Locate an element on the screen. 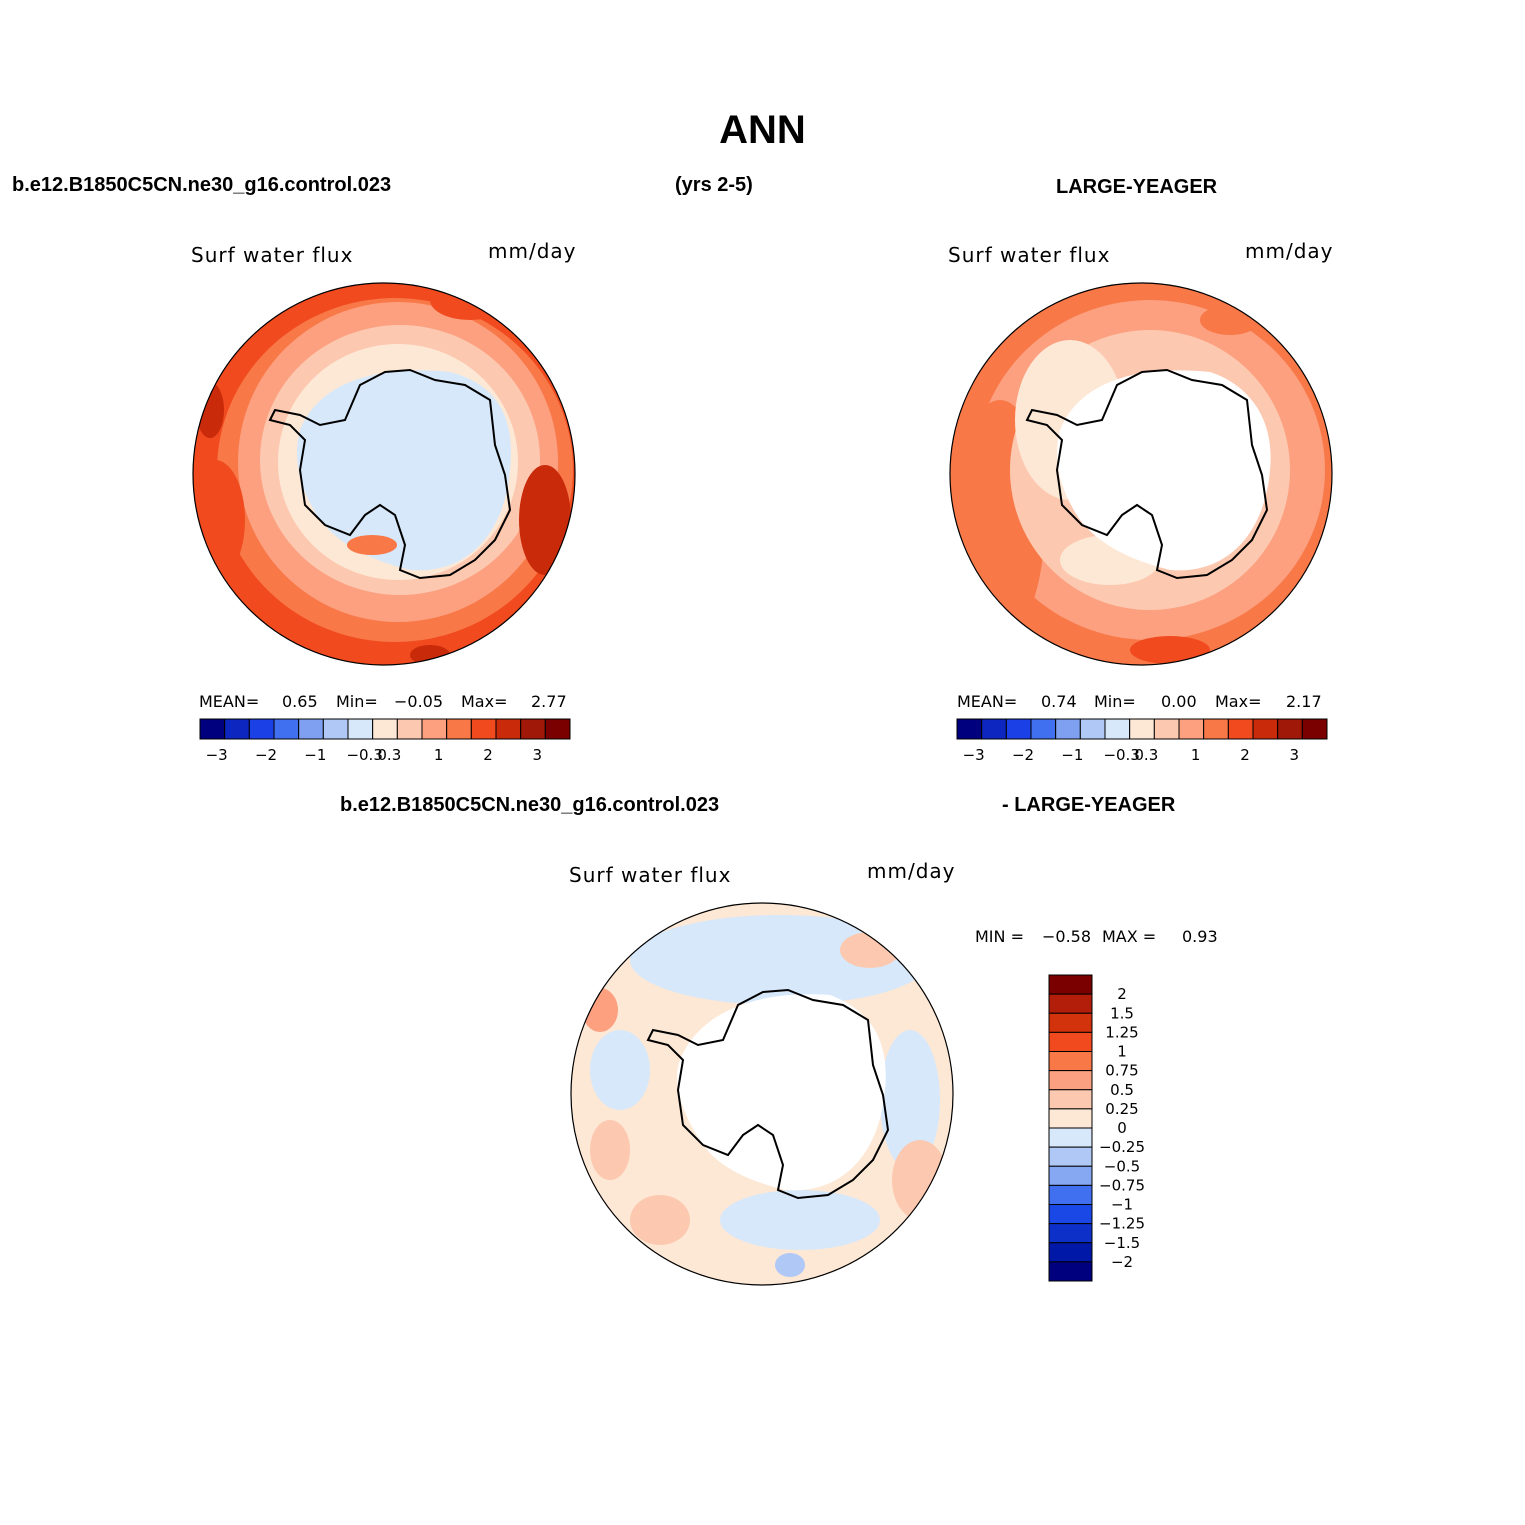  panel1-colorbar-tick: −1 is located at coordinates (315, 755).